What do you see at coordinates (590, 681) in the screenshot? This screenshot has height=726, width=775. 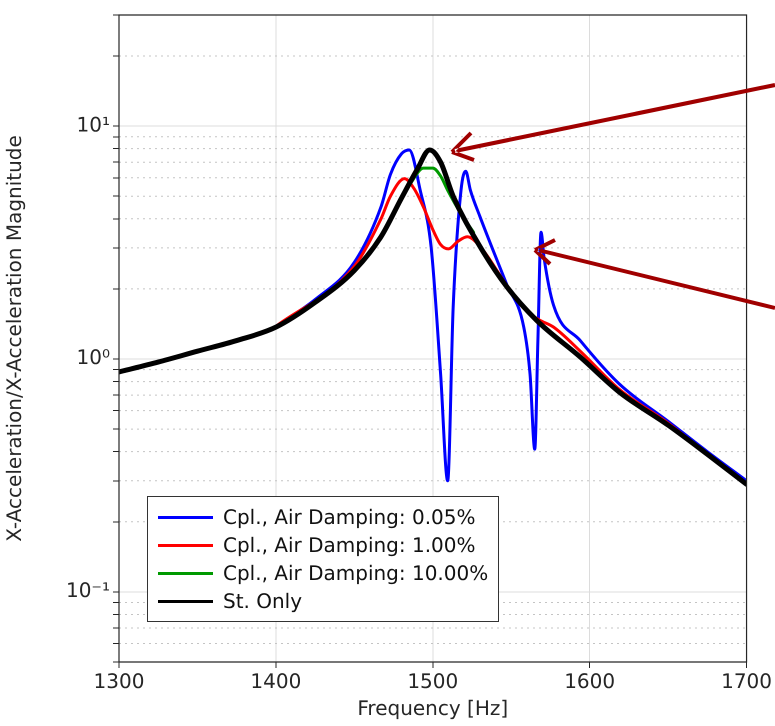 I see `x-tick-label: 1600` at bounding box center [590, 681].